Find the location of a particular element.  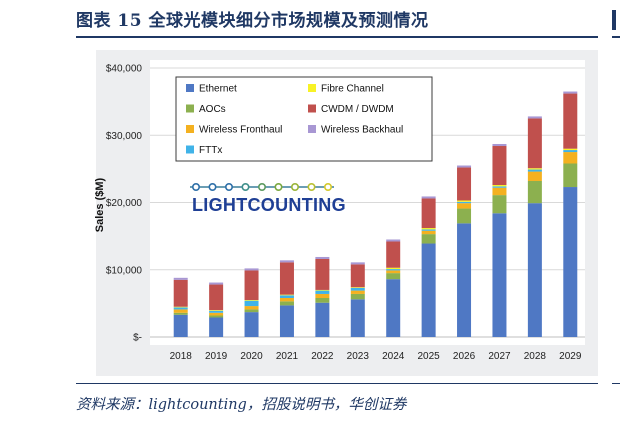

source-note: 资料来源：lightcounting，招股说明书，华创证券 is located at coordinates (241, 405).